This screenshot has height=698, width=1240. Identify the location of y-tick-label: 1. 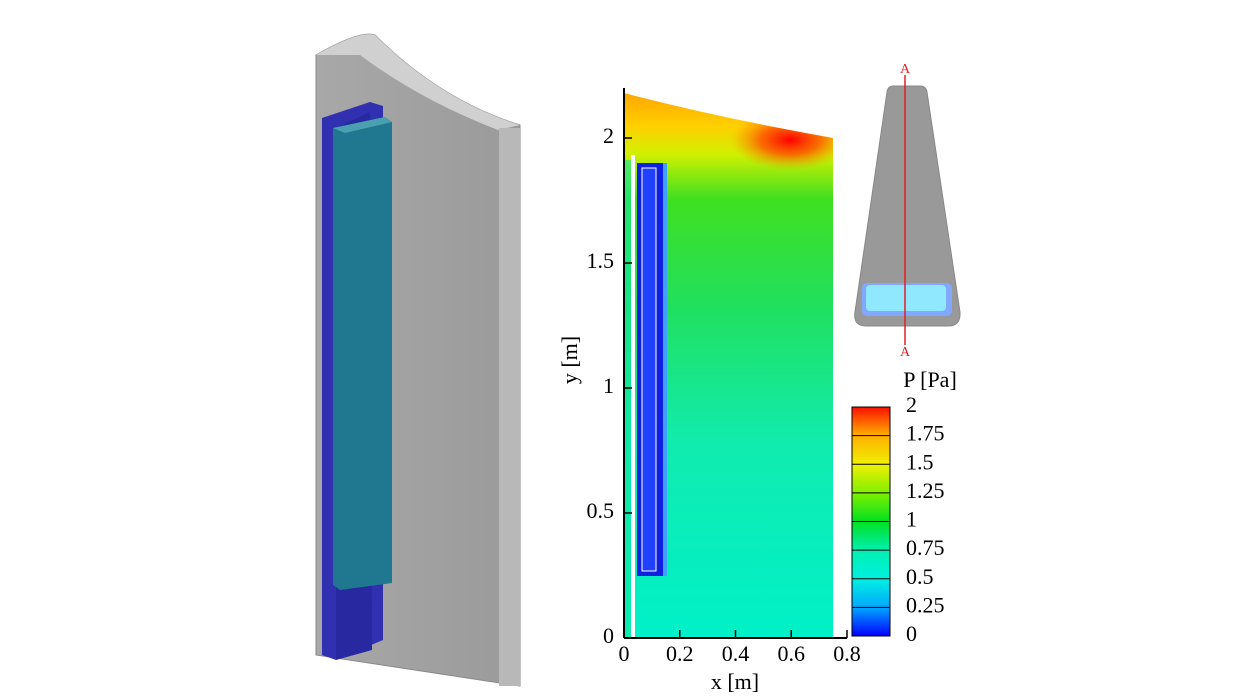
(608, 385).